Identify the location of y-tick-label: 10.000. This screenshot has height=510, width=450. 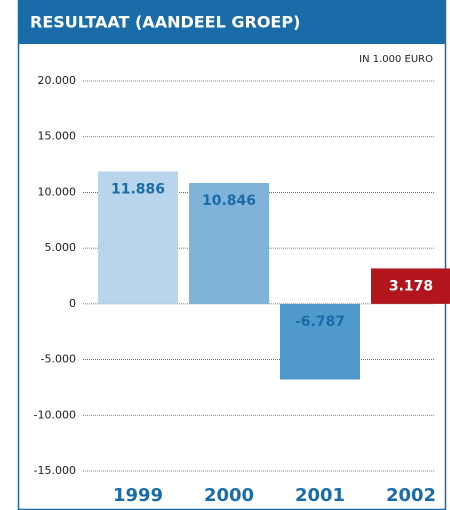
(57, 191).